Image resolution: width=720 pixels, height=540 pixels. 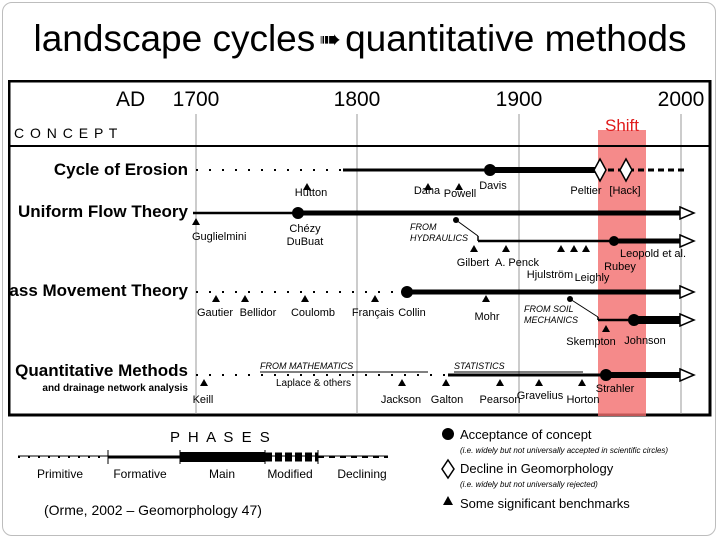 I want to click on phase-label-formative: Formative, so click(x=140, y=474).